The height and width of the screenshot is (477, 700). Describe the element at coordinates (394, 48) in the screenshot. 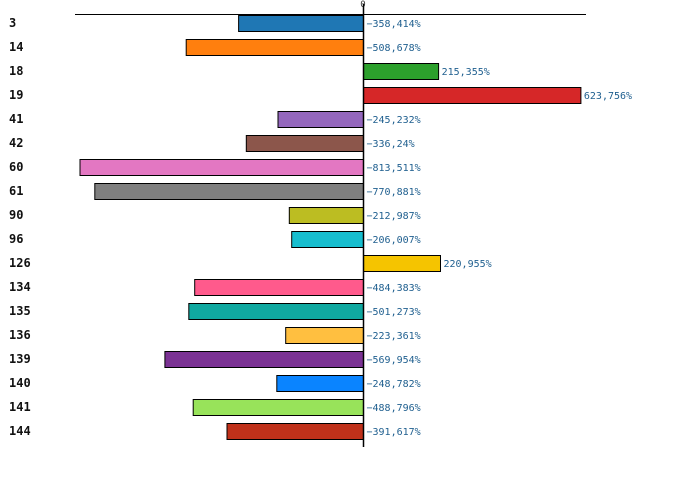

I see `value-label: −508,678%` at that location.